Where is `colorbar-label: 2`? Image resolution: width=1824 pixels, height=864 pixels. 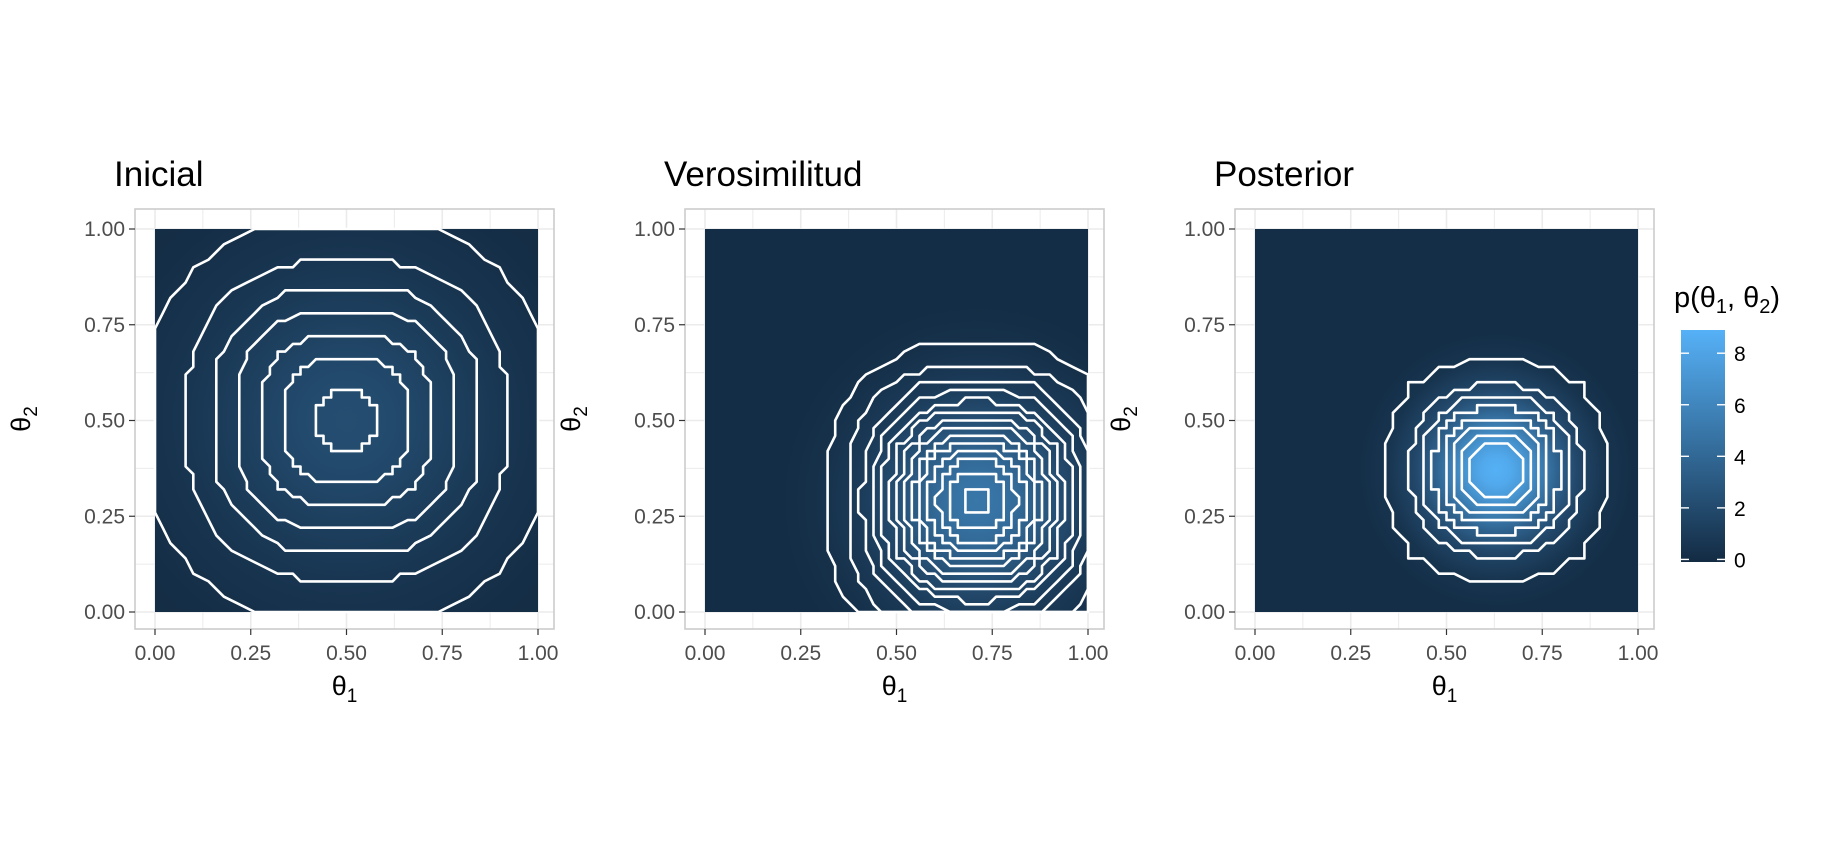 colorbar-label: 2 is located at coordinates (1740, 509).